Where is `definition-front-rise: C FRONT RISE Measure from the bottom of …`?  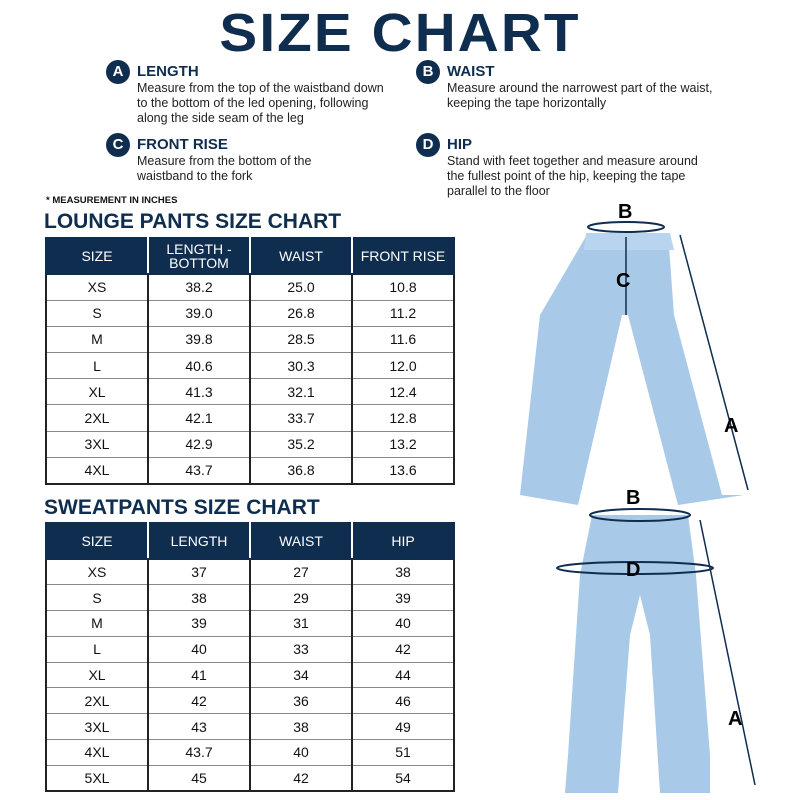 definition-front-rise: C FRONT RISE Measure from the bottom of … is located at coordinates (266, 158).